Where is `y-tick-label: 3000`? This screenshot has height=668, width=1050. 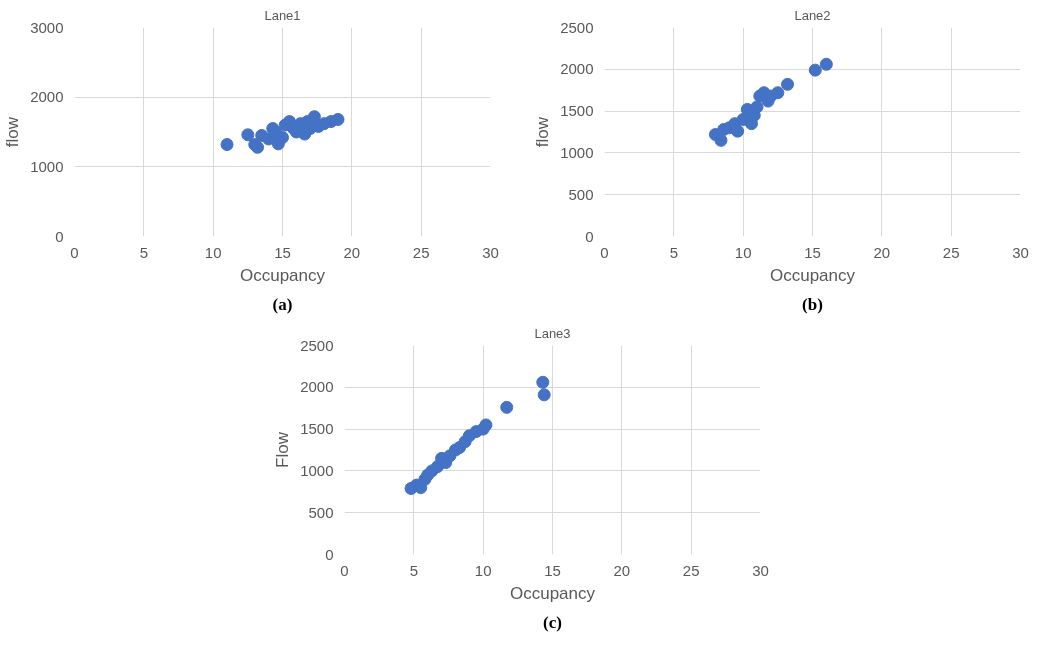 y-tick-label: 3000 is located at coordinates (47, 27).